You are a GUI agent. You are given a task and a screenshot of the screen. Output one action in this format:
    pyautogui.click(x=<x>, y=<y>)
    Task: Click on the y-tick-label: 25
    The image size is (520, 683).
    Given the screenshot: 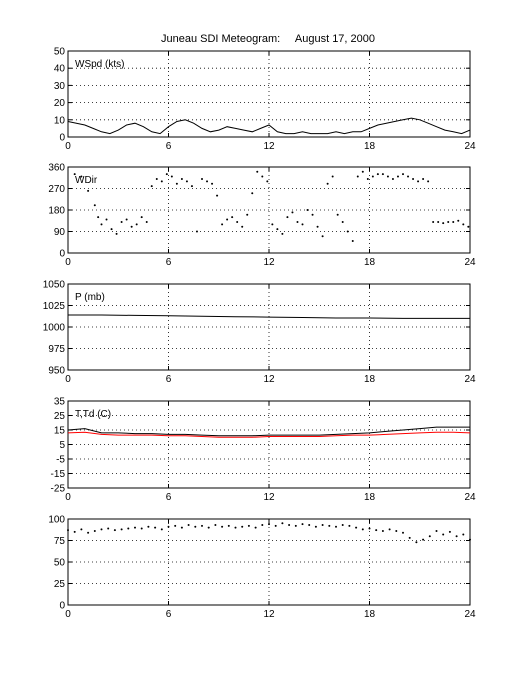 What is the action you would take?
    pyautogui.click(x=60, y=584)
    